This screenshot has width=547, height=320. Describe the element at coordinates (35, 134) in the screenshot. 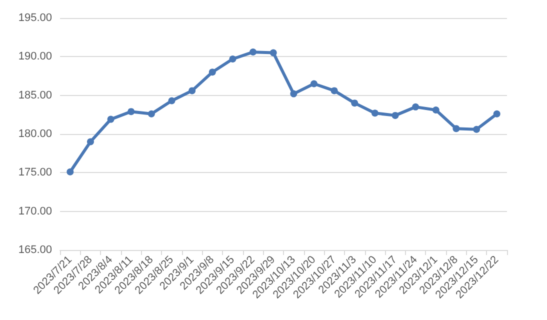

I see `y-tick-label: 180.00` at that location.